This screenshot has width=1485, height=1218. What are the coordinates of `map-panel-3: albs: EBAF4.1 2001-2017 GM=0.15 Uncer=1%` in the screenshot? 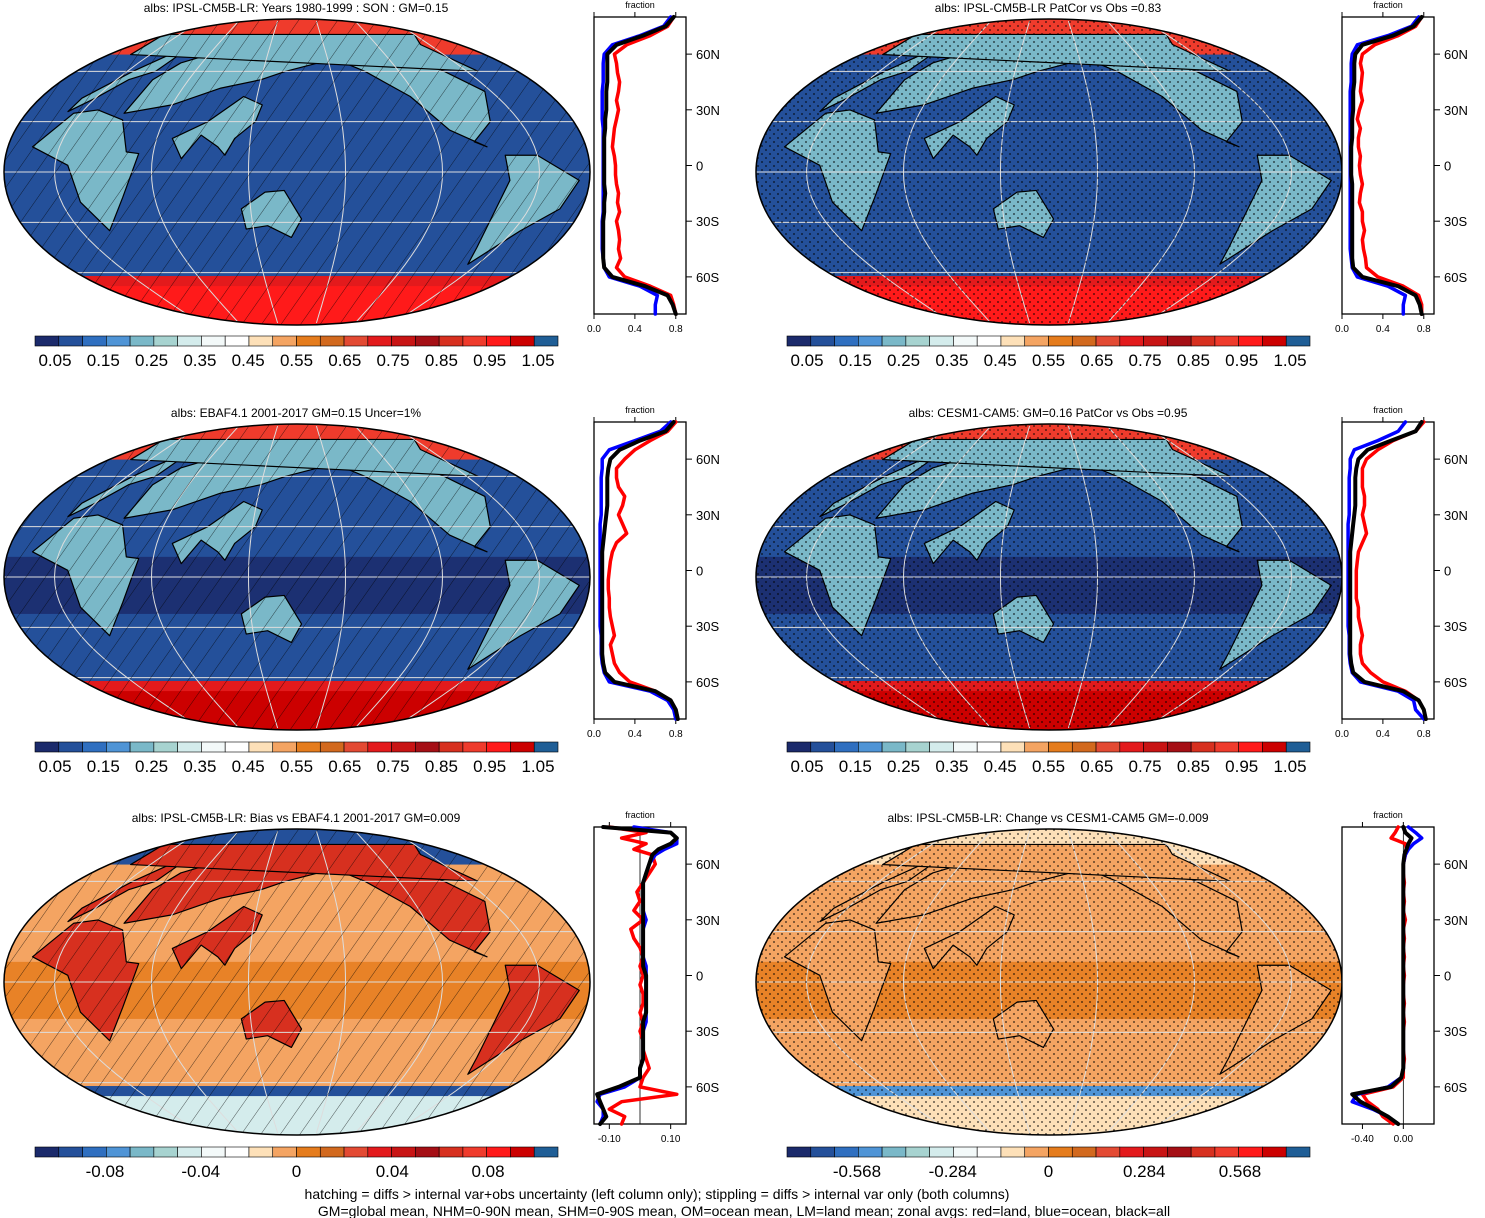 It's located at (297, 568).